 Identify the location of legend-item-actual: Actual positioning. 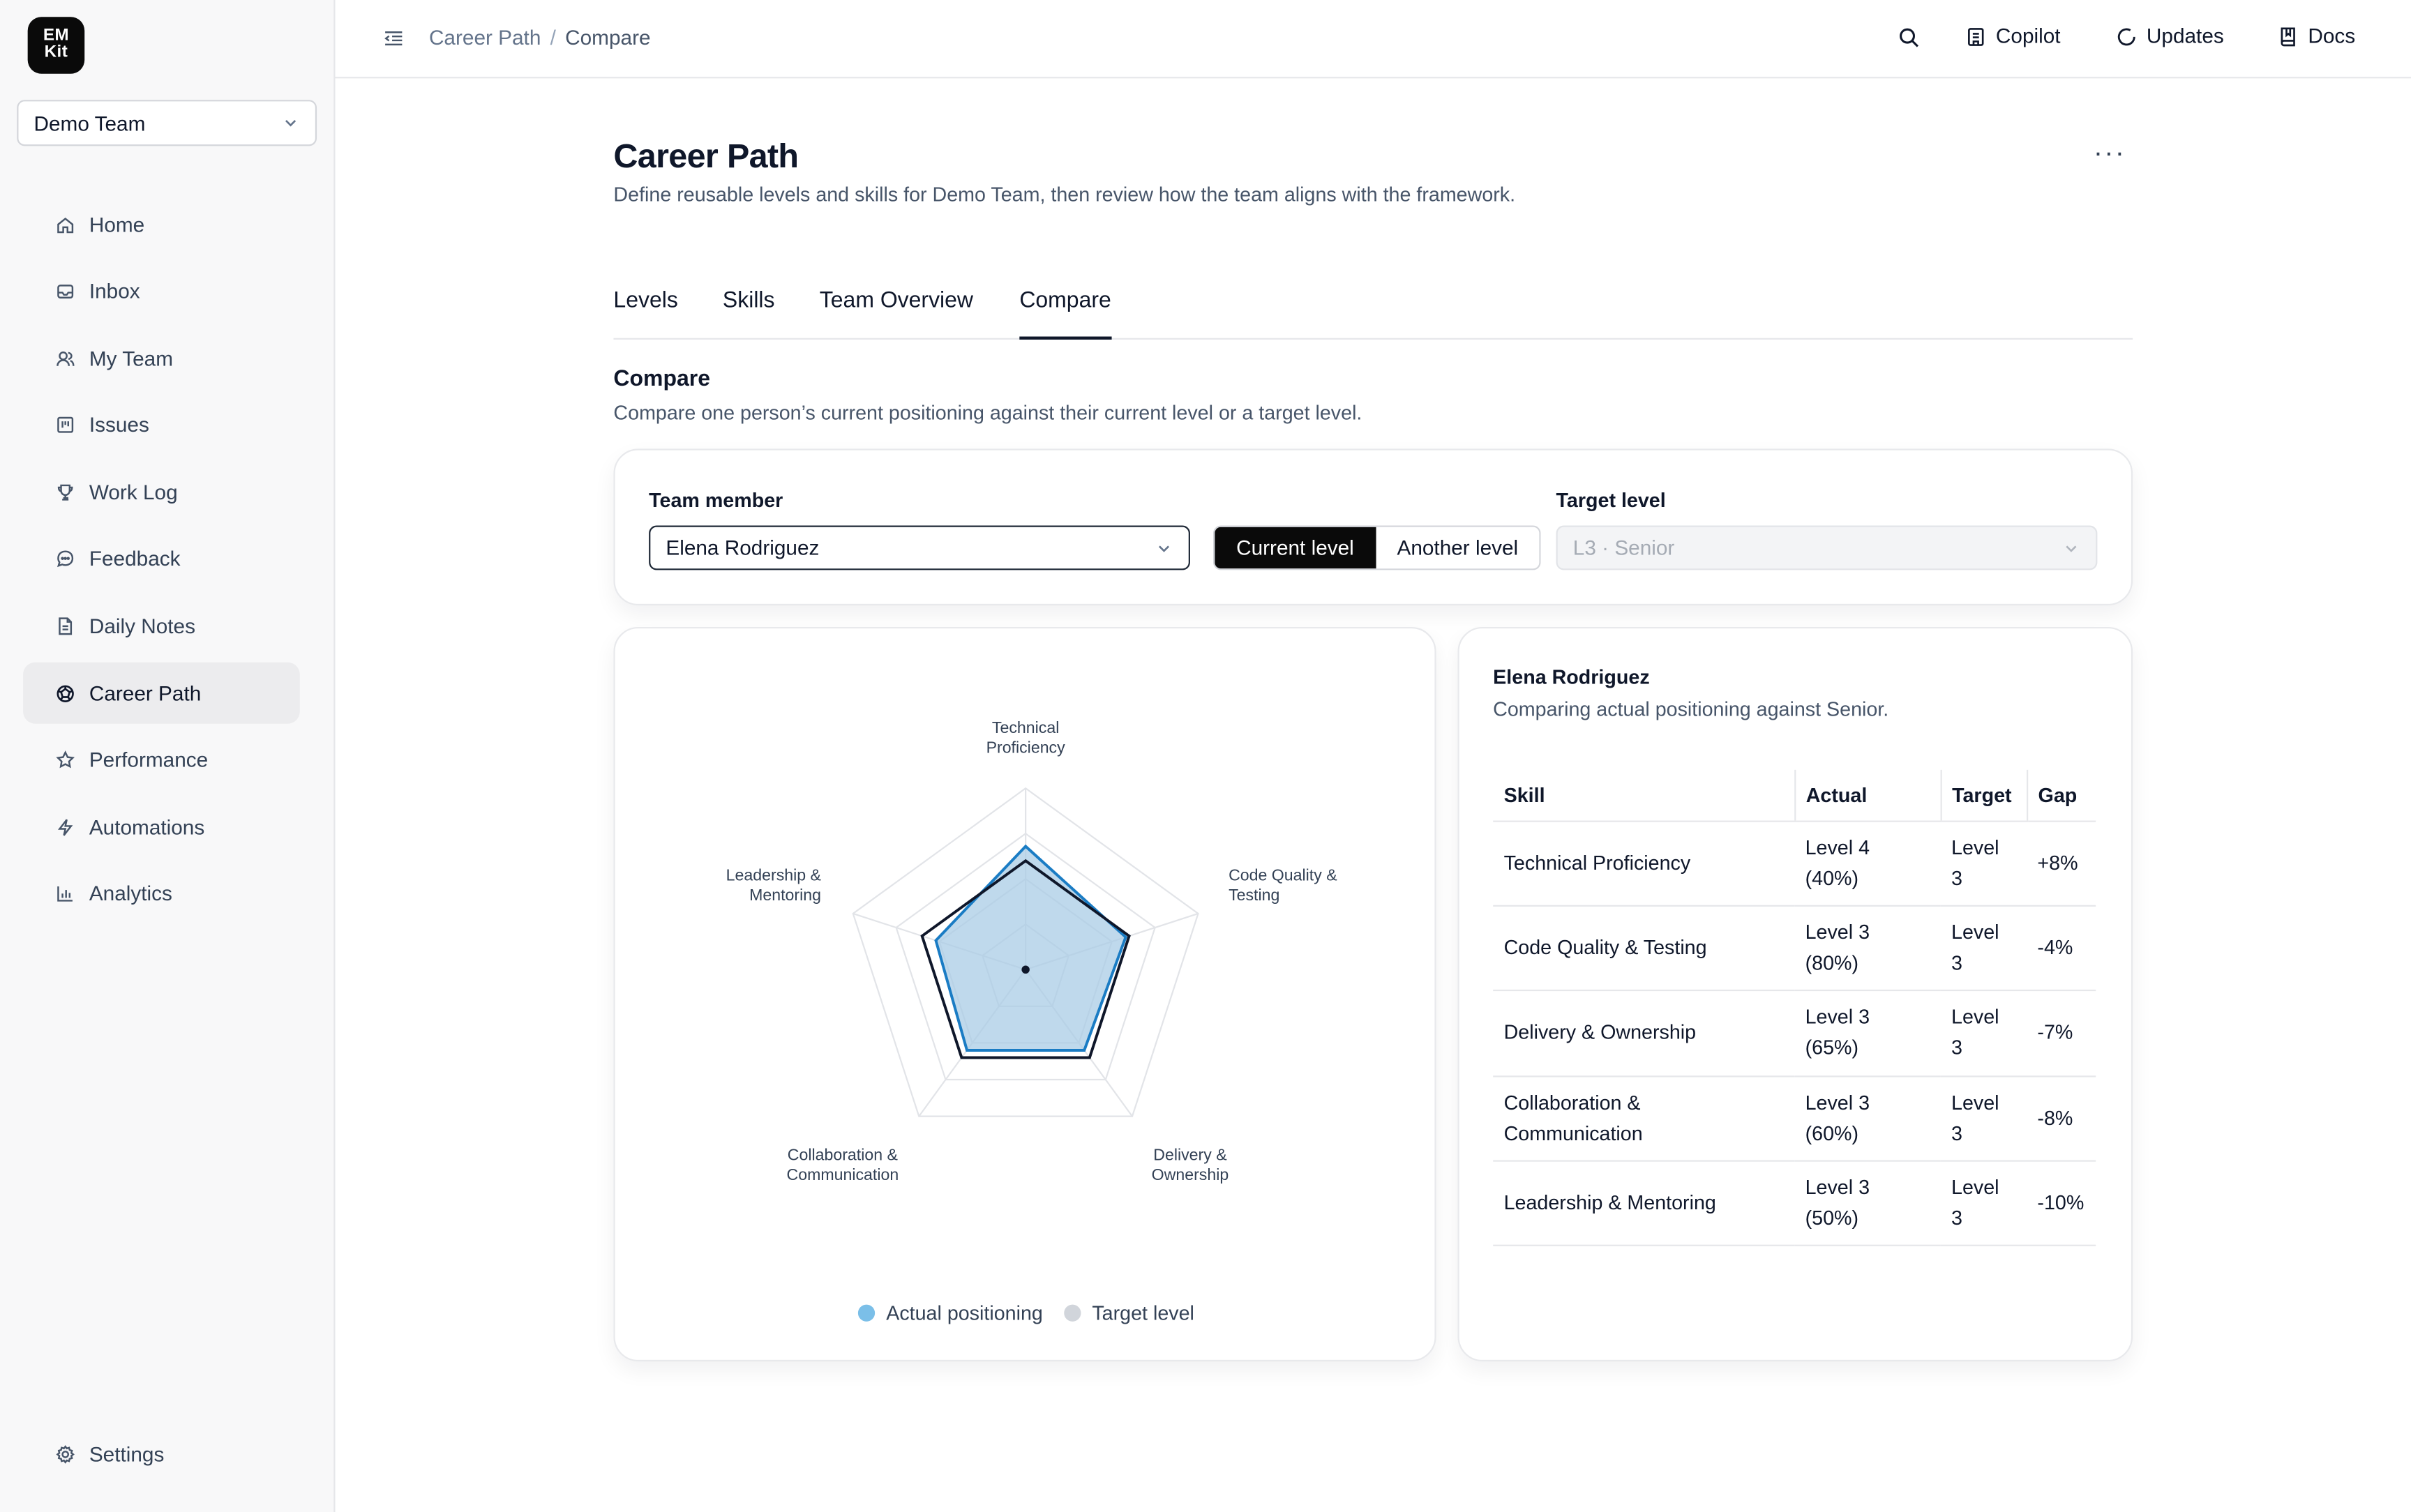
(950, 1313).